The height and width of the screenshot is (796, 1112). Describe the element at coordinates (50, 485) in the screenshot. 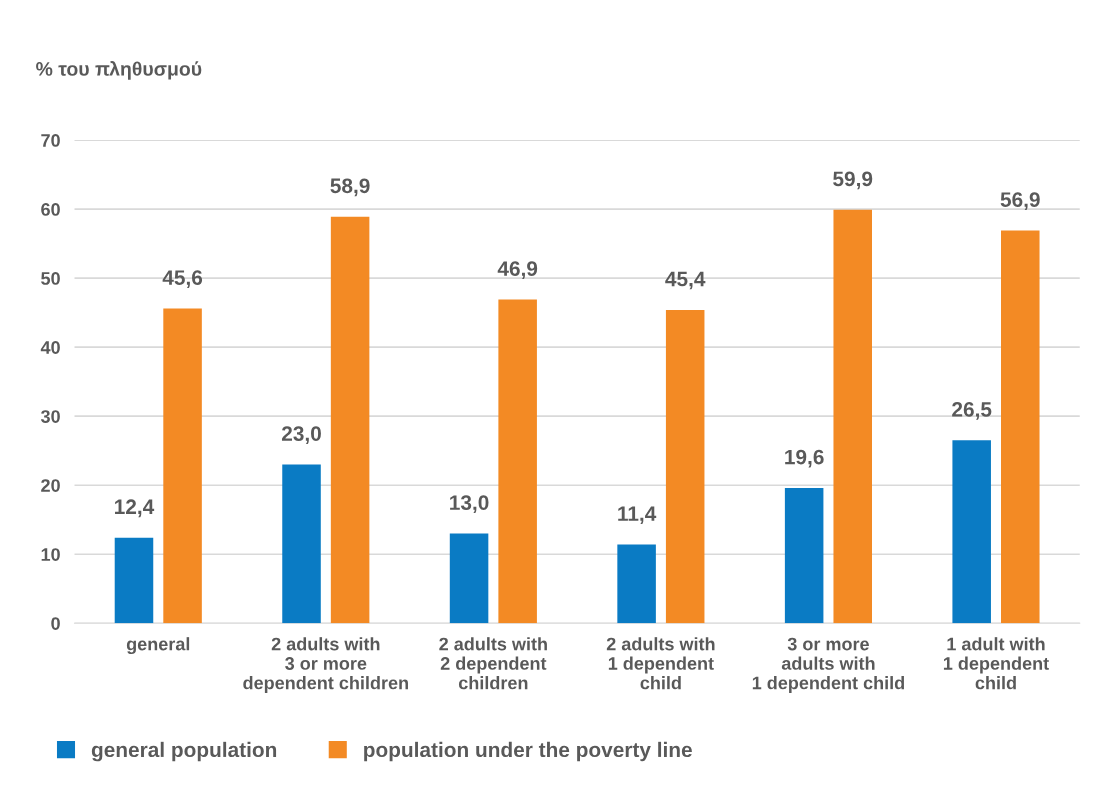

I see `y-tick-label: 20` at that location.